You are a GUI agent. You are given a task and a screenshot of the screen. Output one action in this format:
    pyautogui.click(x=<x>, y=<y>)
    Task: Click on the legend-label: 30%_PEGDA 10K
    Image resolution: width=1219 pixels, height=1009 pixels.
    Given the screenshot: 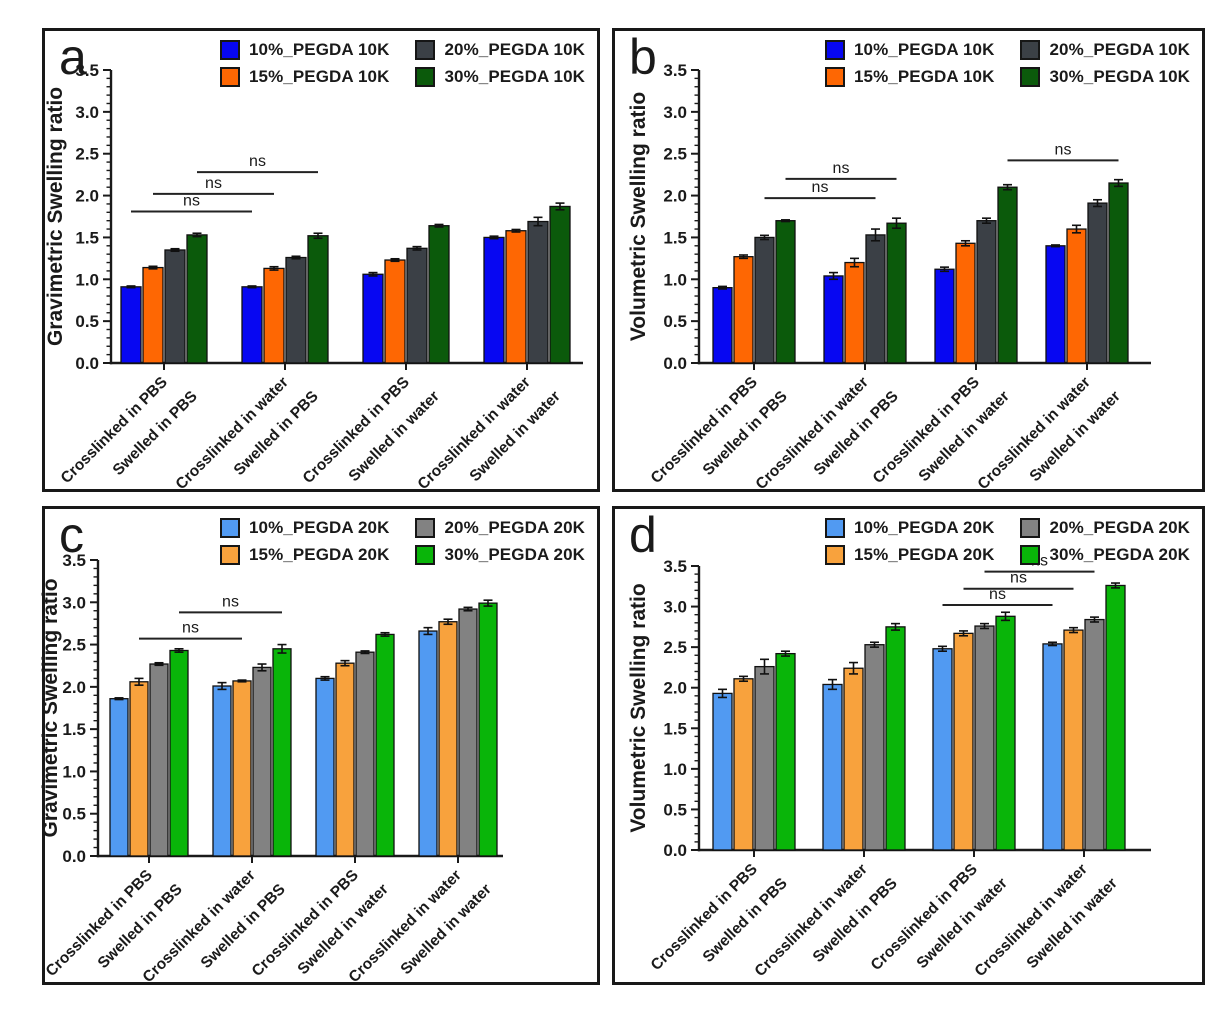 What is the action you would take?
    pyautogui.click(x=514, y=76)
    